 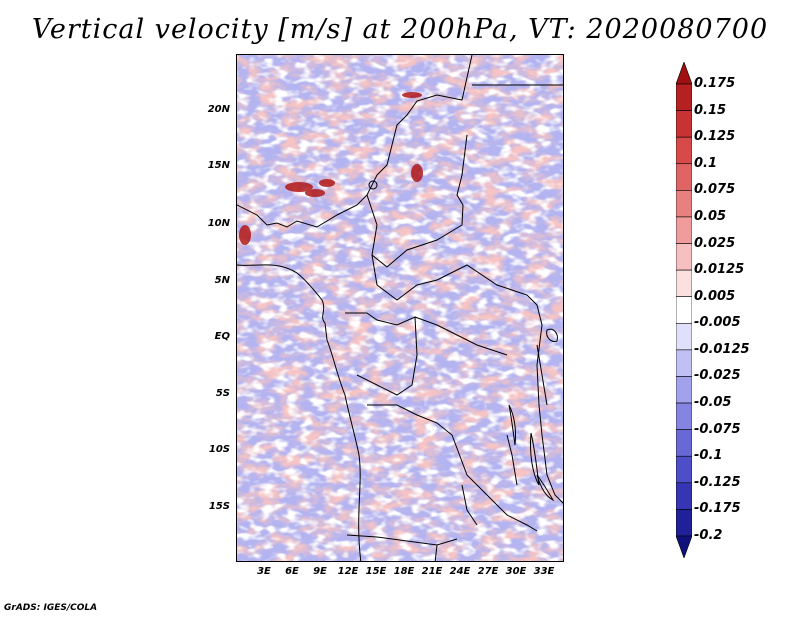 I want to click on colorbar-level-label: -0.2, so click(x=708, y=535).